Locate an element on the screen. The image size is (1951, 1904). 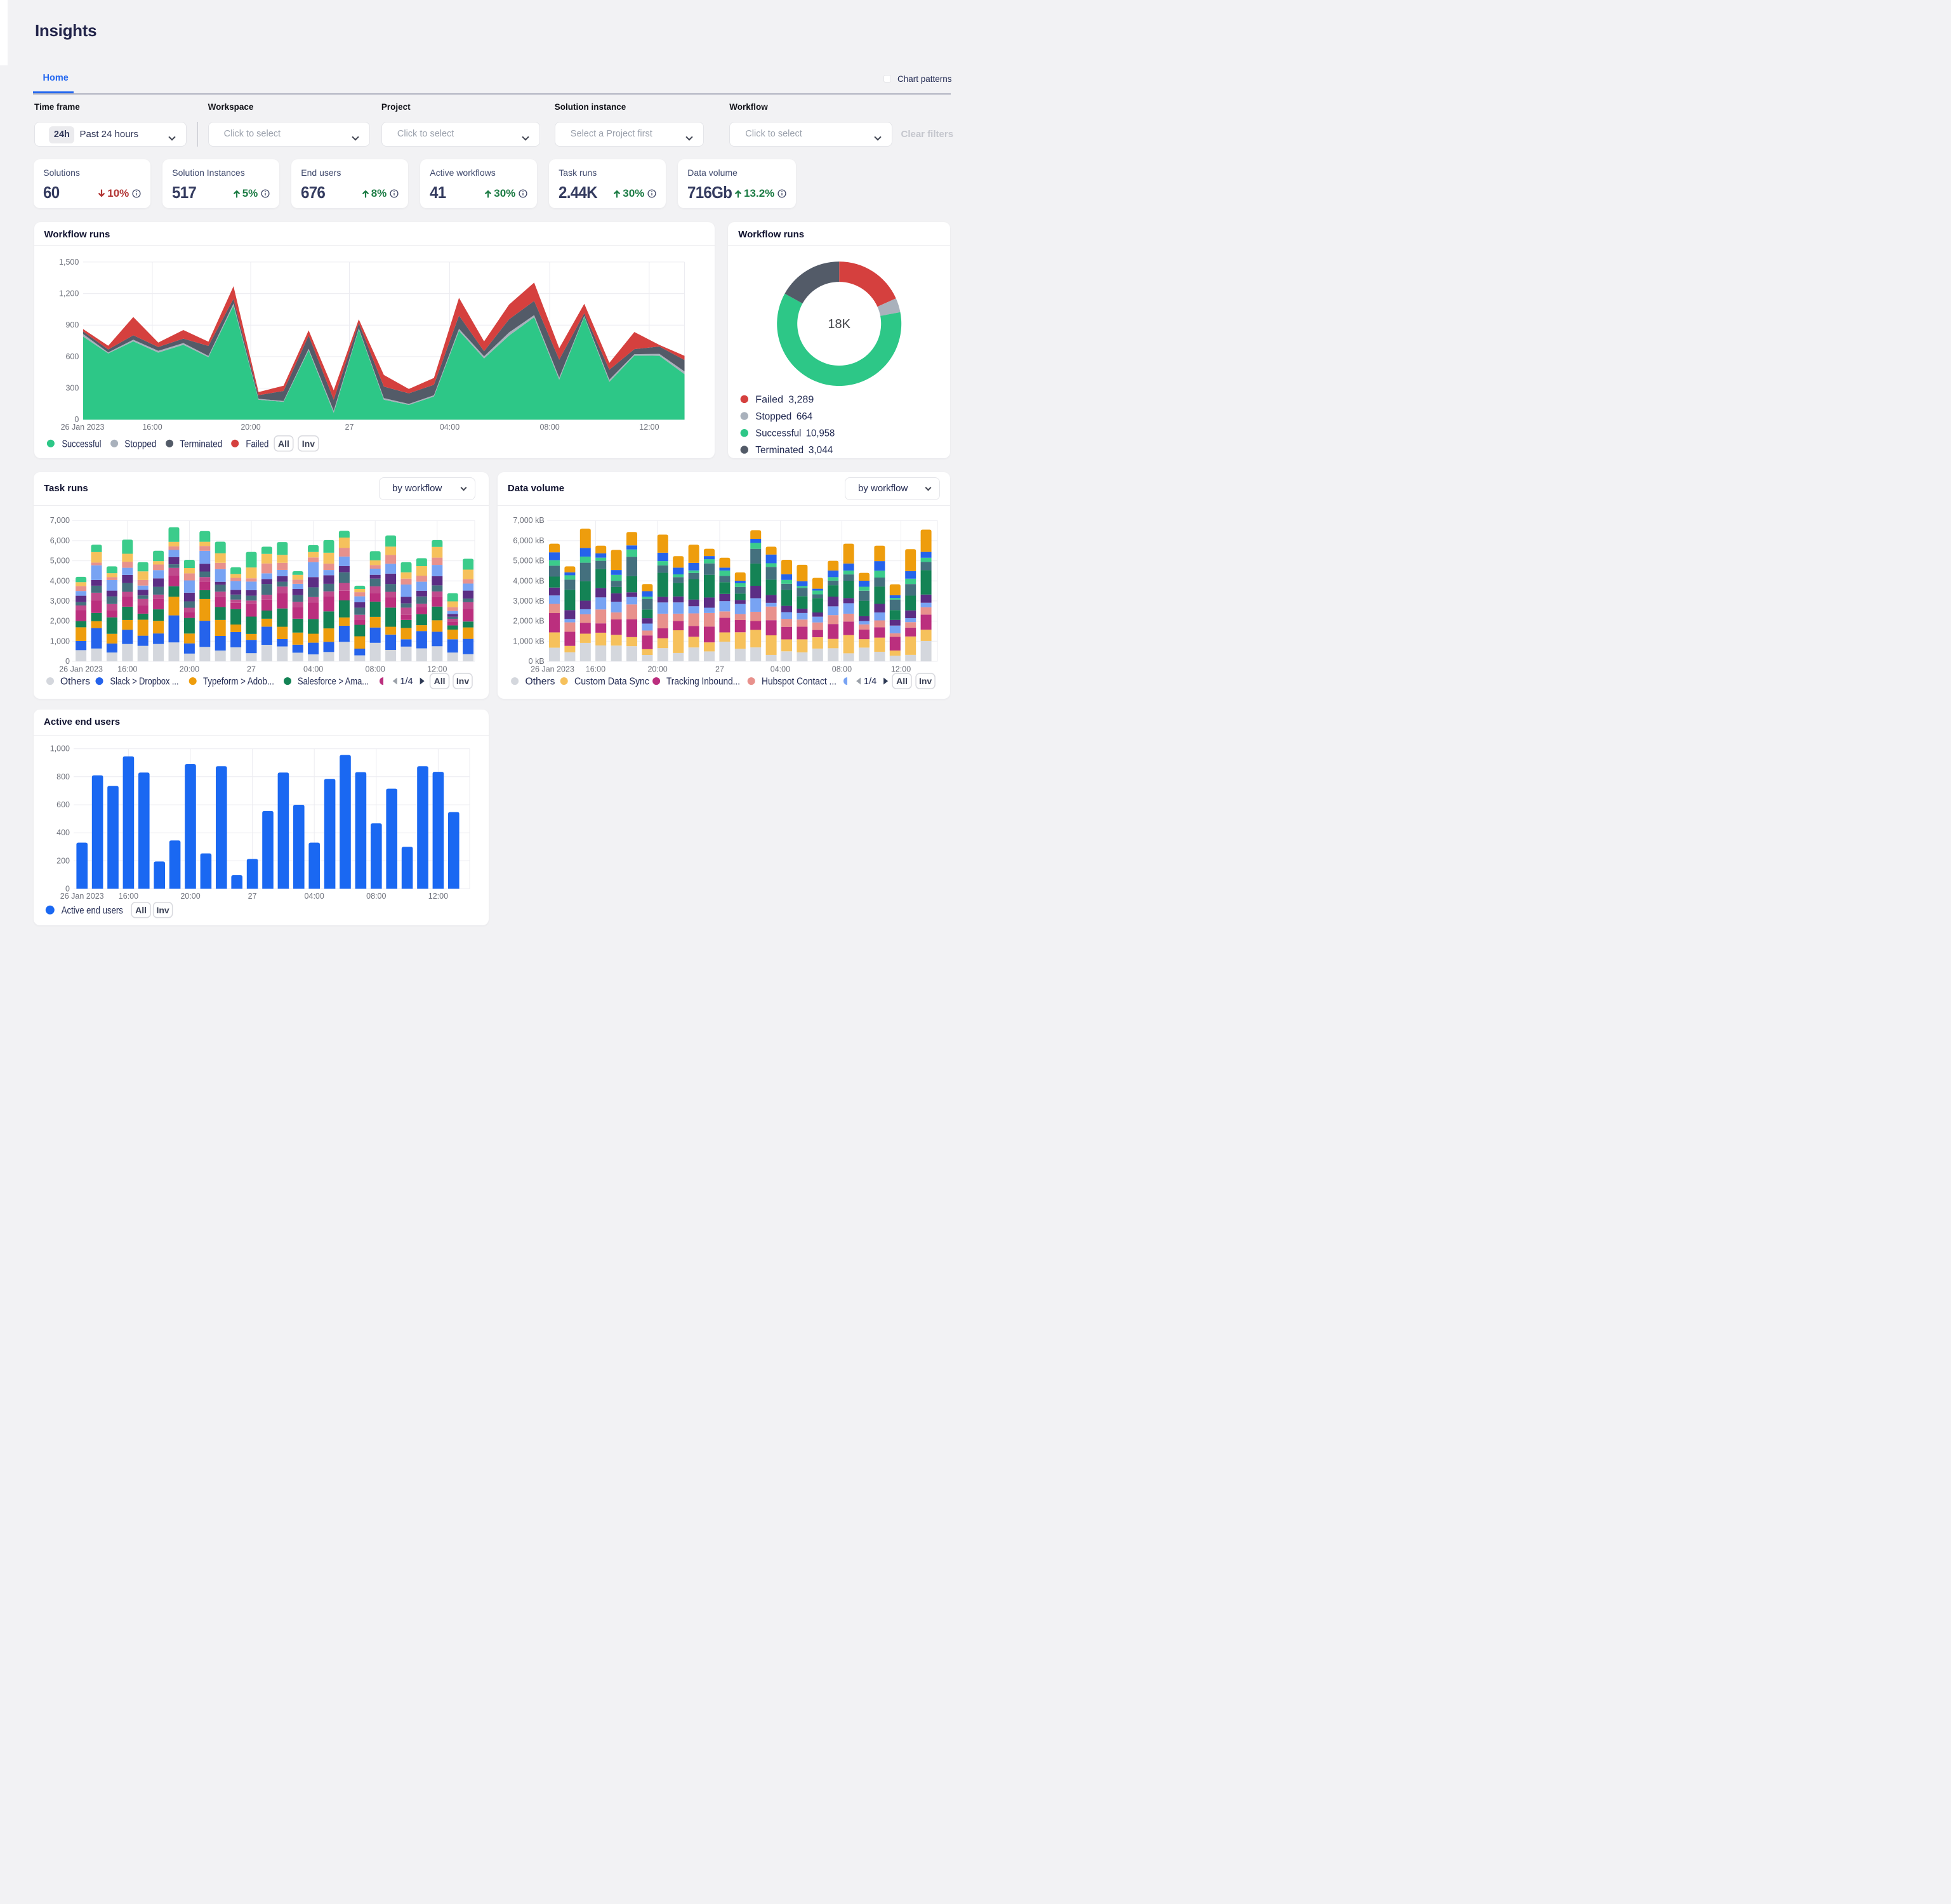
svg-text: 200 is located at coordinates (63, 860).